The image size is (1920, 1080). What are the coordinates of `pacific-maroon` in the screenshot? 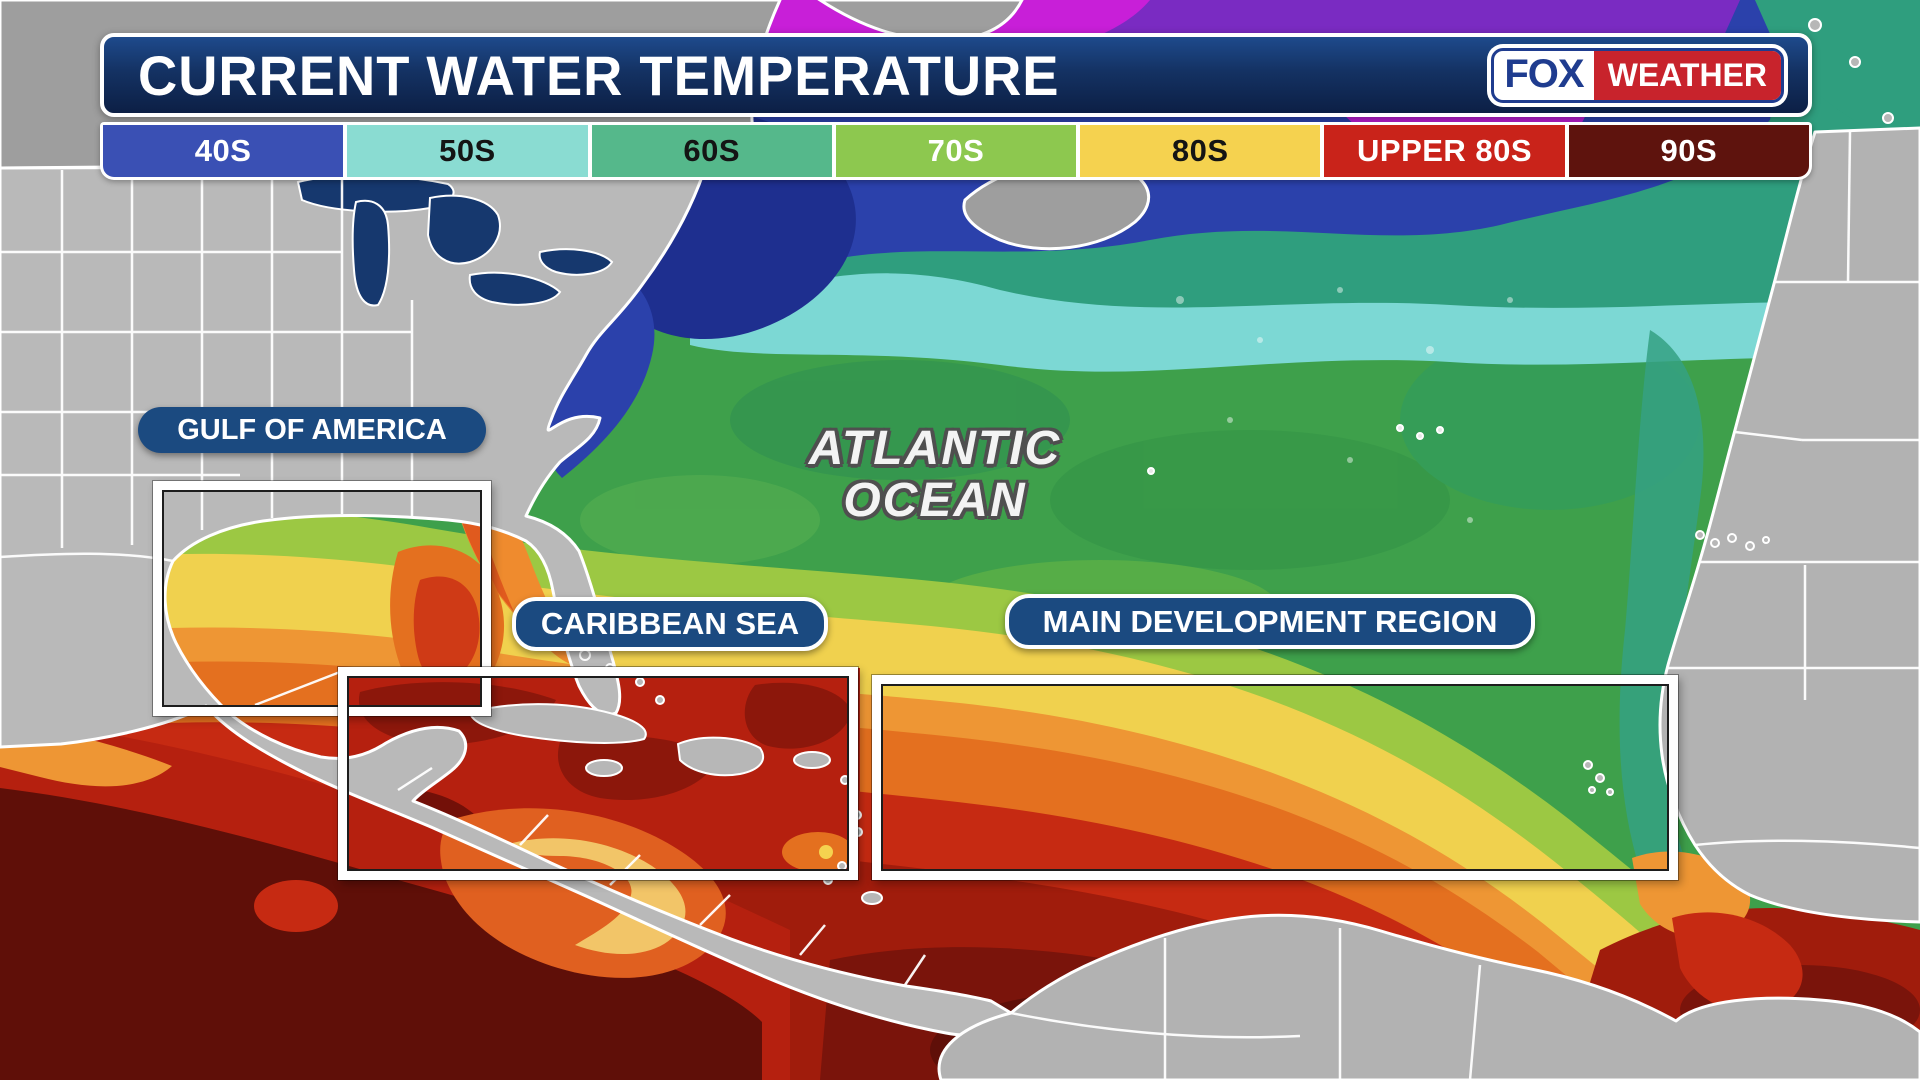 It's located at (381, 934).